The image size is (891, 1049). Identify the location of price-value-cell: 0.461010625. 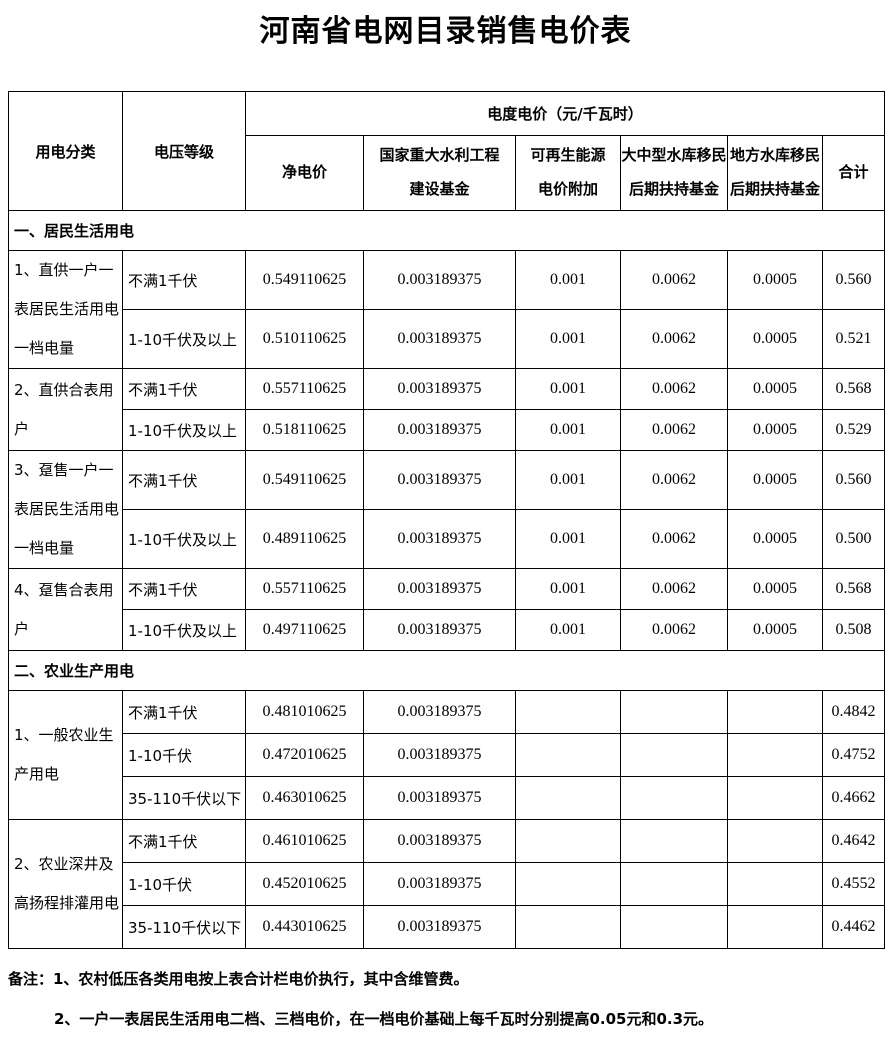
(304, 841).